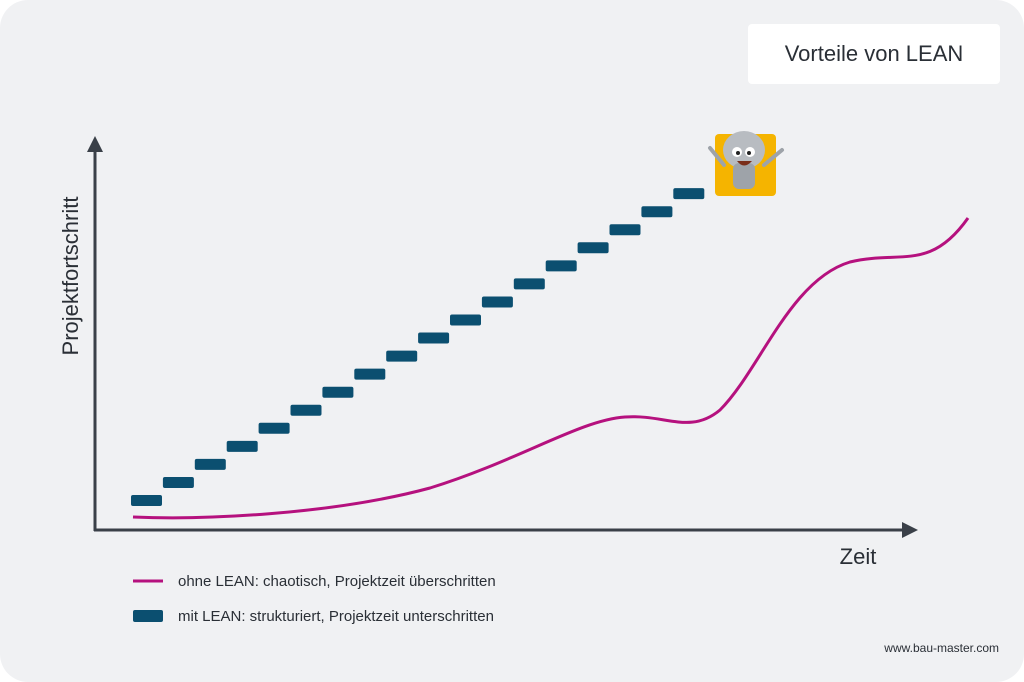  What do you see at coordinates (95, 144) in the screenshot?
I see `y-axis-arrow` at bounding box center [95, 144].